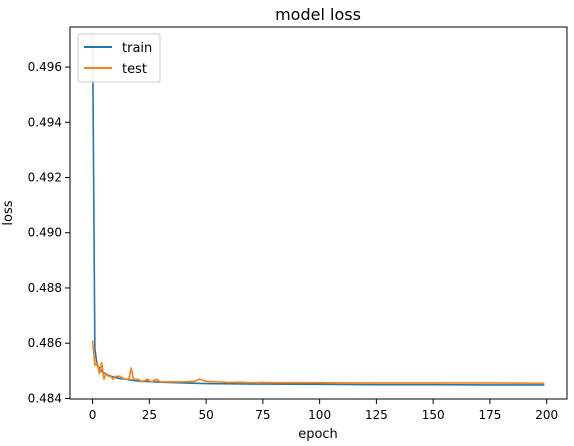 This screenshot has width=574, height=446. What do you see at coordinates (318, 14) in the screenshot?
I see `chart-title: model loss` at bounding box center [318, 14].